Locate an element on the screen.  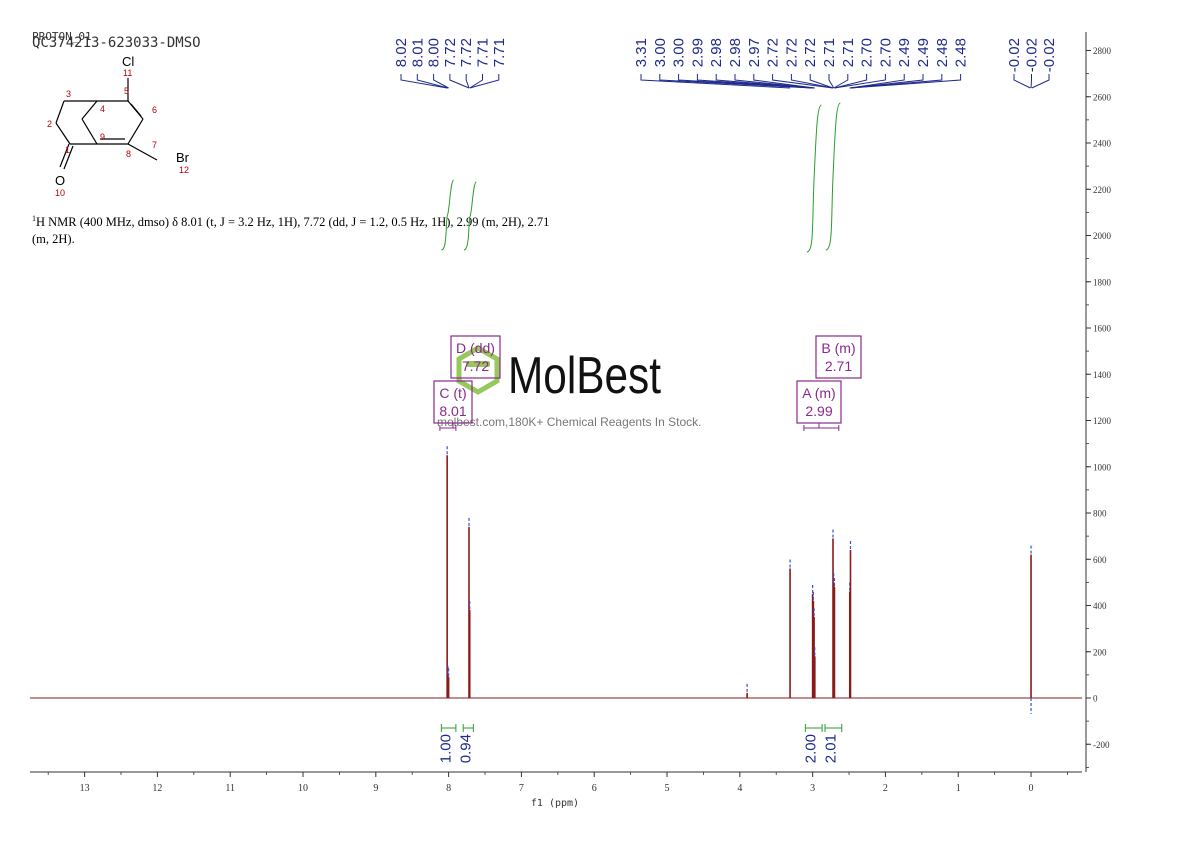
atom-number-6: 6 is located at coordinates (154, 110).